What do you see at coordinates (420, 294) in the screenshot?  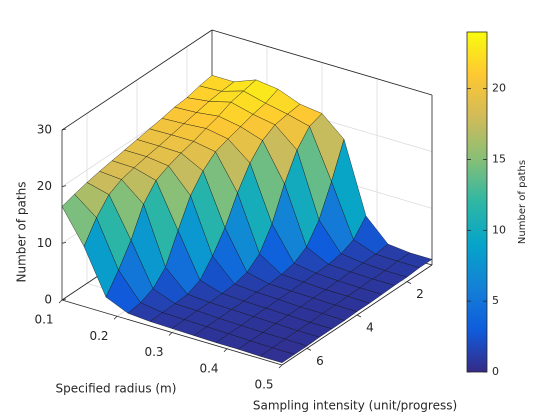 I see `y-tick-label: 2` at bounding box center [420, 294].